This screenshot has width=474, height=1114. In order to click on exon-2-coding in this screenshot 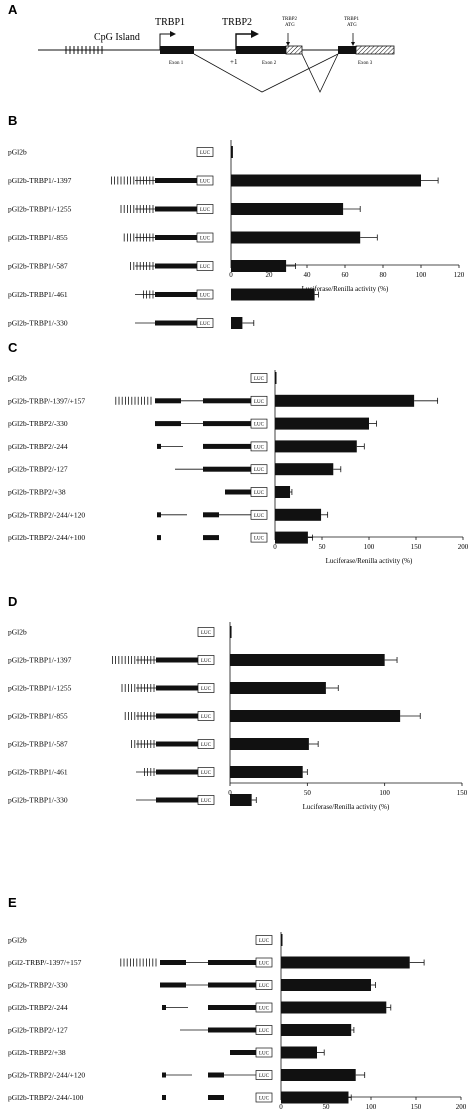, I will do `click(294, 50)`.